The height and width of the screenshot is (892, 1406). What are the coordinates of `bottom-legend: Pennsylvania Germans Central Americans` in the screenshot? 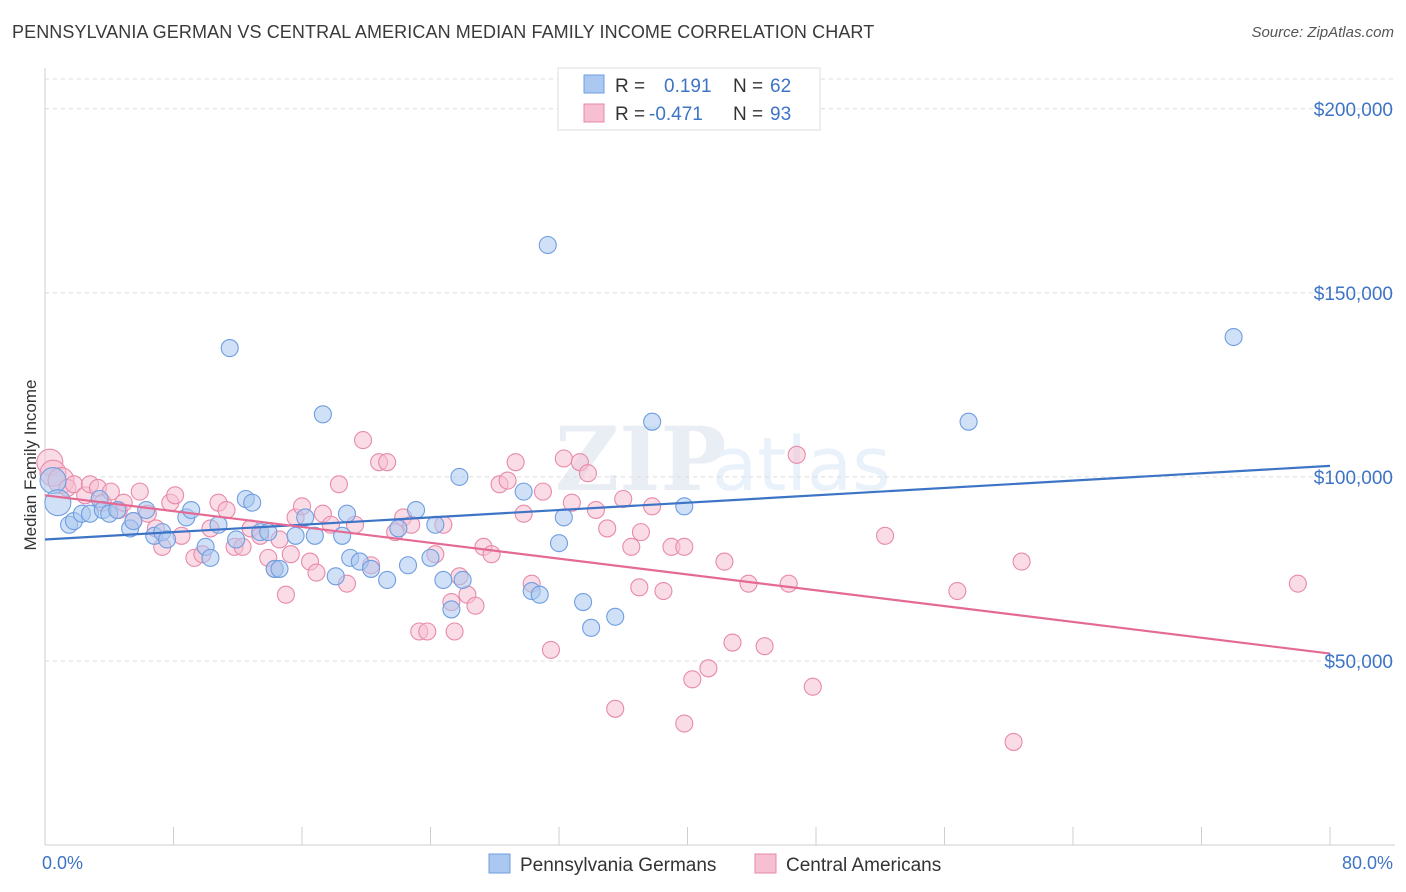 It's located at (714, 864).